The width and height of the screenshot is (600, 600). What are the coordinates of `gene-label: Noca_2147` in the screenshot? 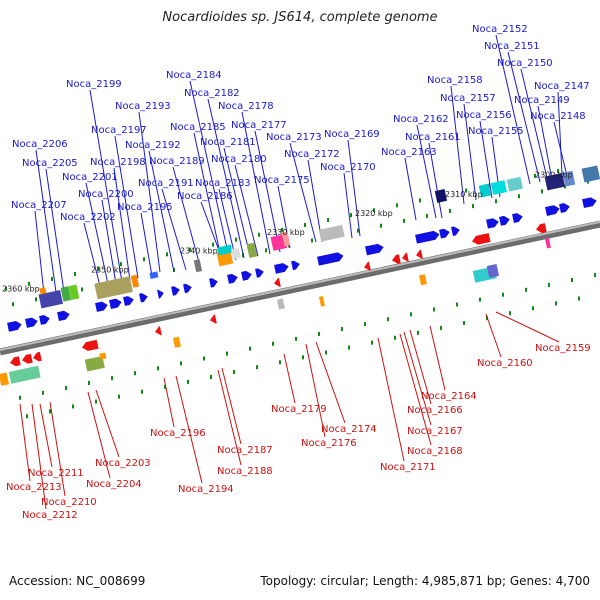 It's located at (562, 86).